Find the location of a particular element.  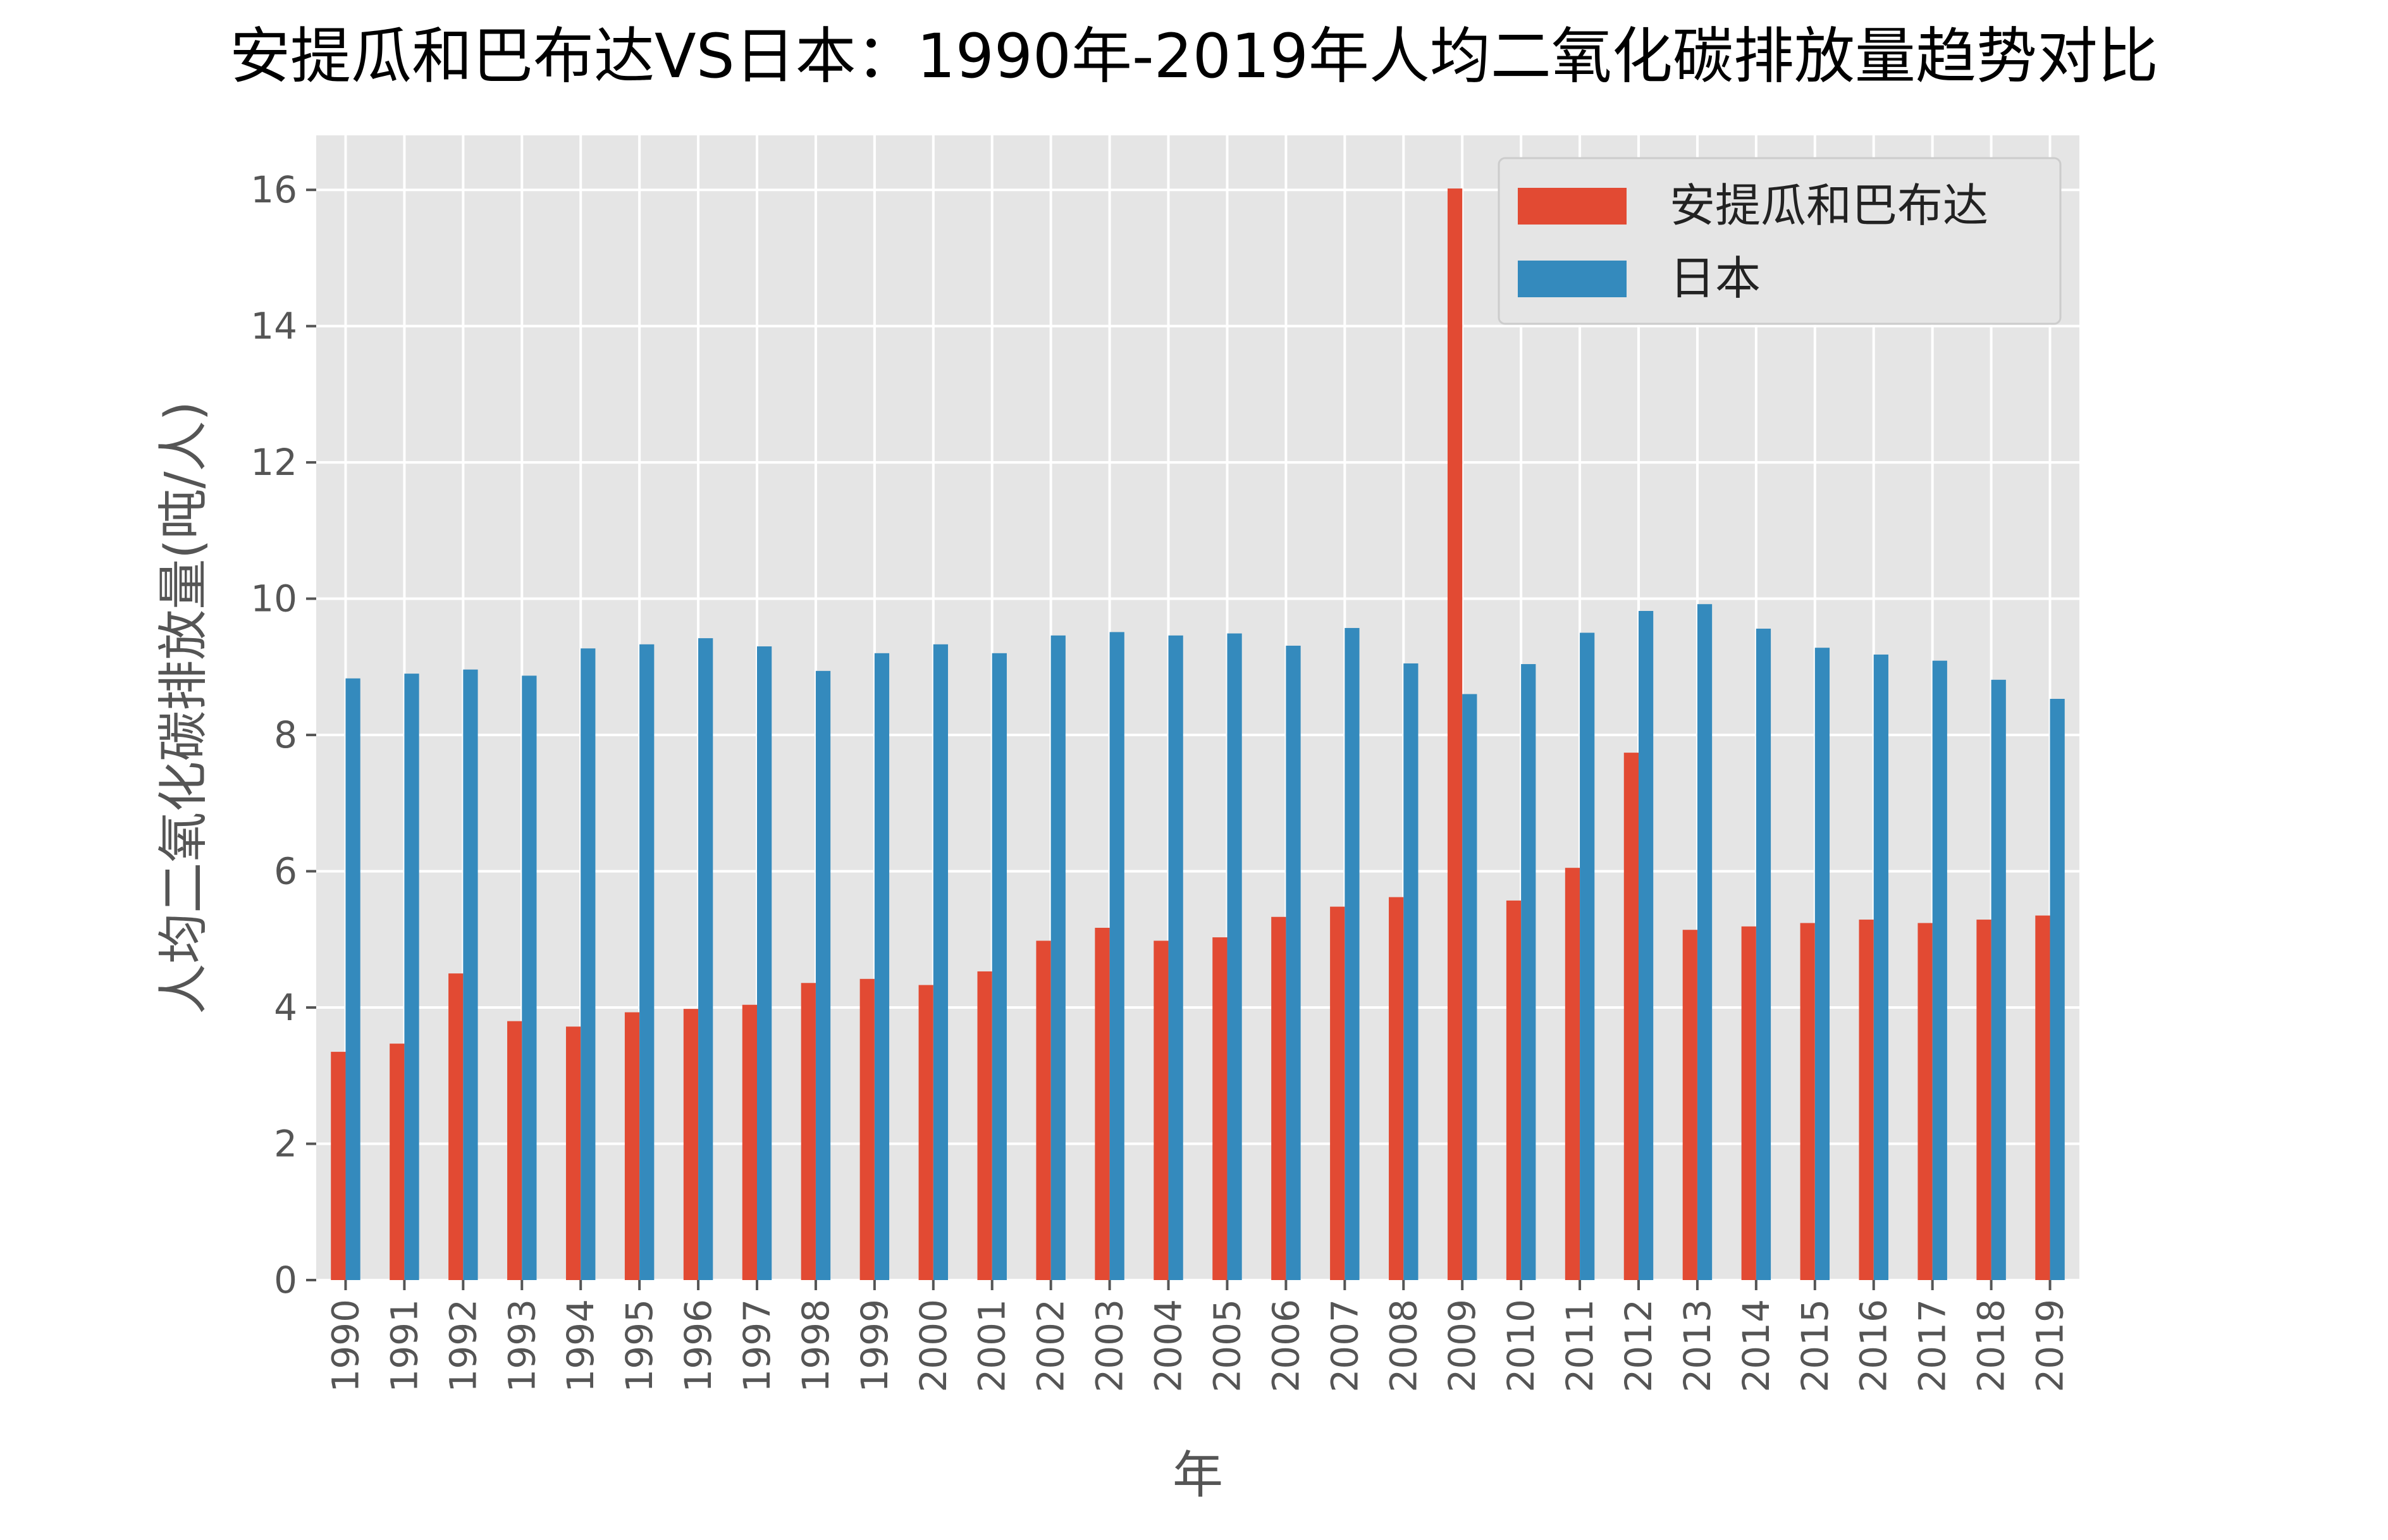

y-tick-label: 0 is located at coordinates (285, 1281).